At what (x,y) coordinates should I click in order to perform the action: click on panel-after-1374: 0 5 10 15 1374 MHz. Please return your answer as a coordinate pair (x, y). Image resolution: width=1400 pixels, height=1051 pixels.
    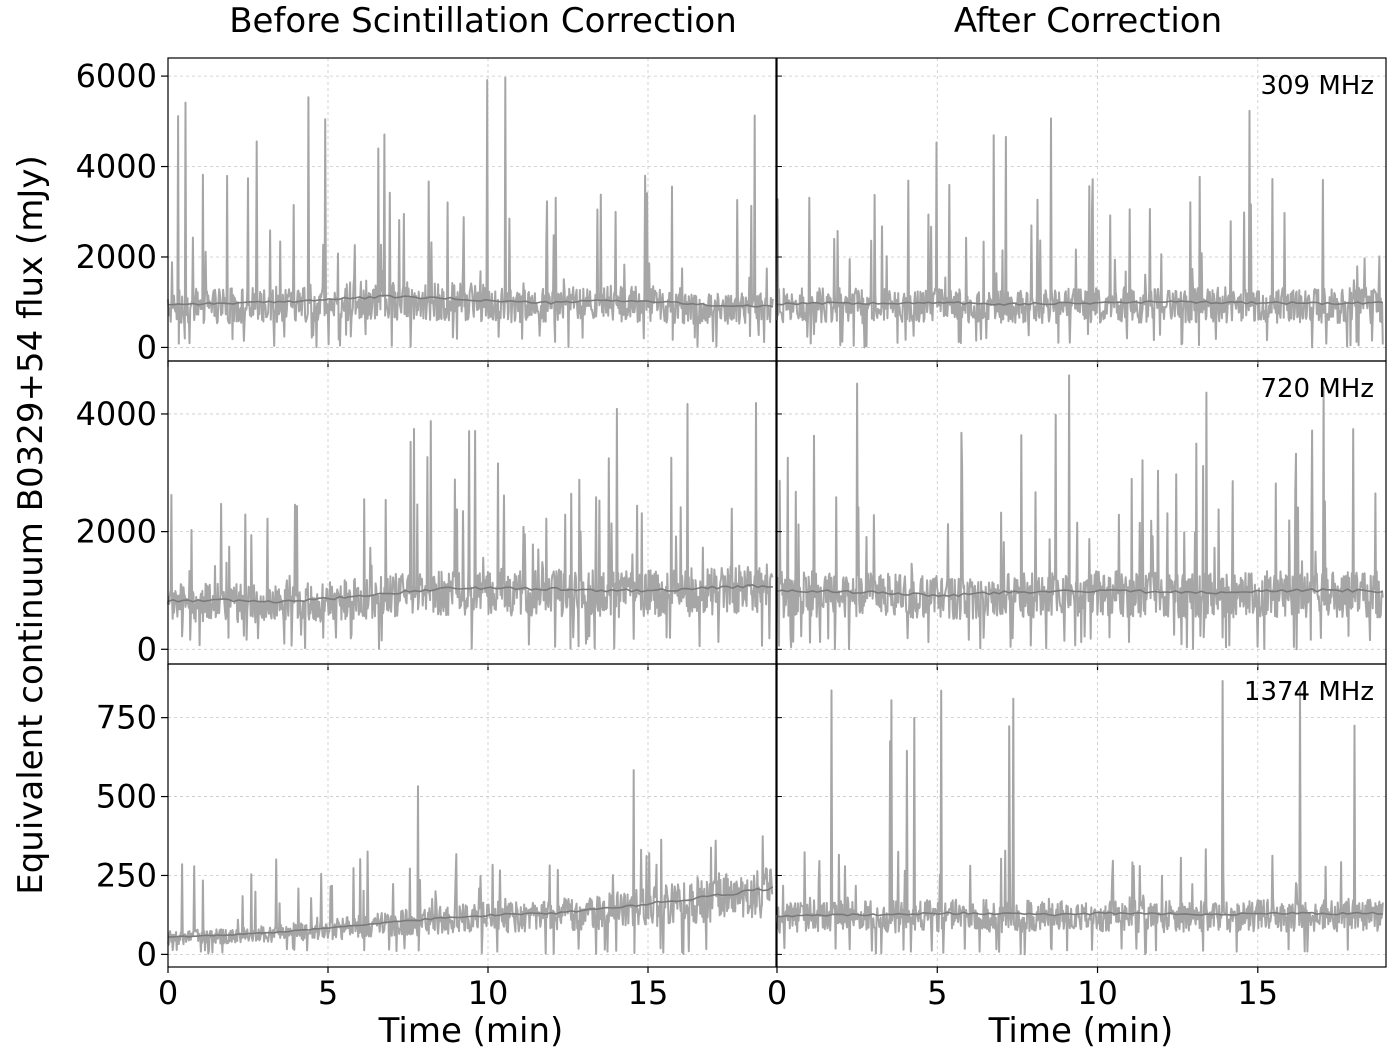
    Looking at the image, I should click on (1077, 837).